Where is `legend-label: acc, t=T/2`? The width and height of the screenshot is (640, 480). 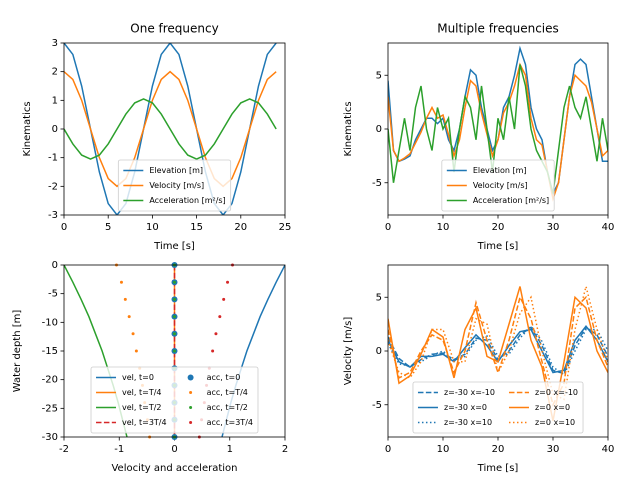 legend-label: acc, t=T/2 is located at coordinates (227, 407).